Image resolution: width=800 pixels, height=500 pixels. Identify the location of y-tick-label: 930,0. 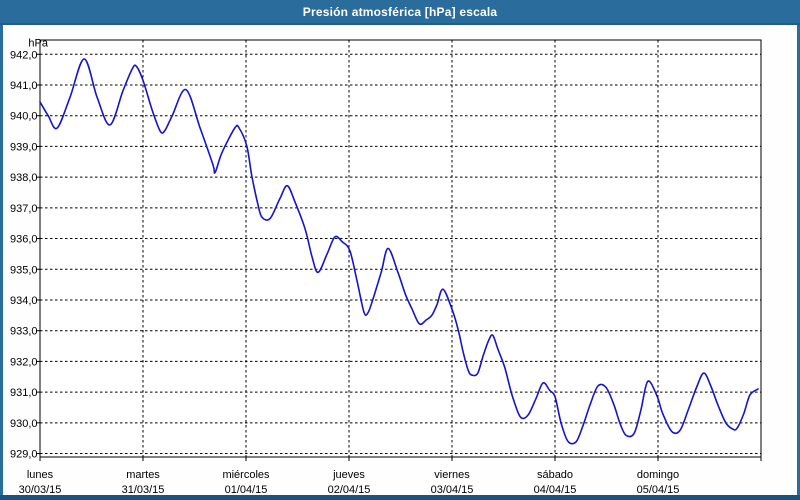
(24, 424).